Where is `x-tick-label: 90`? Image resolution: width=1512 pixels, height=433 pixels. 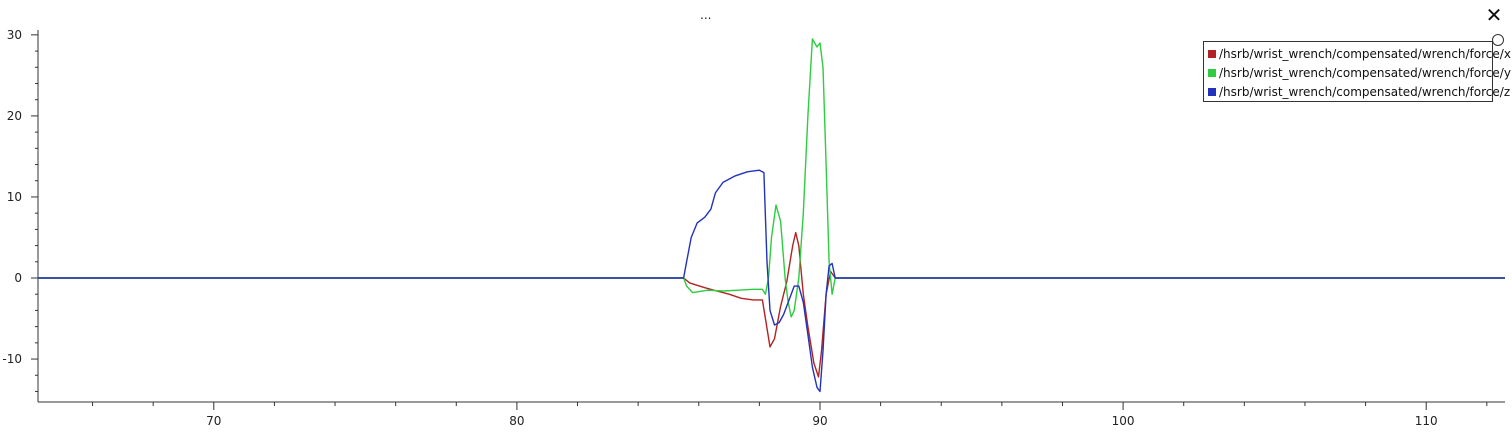
x-tick-label: 90 is located at coordinates (819, 421).